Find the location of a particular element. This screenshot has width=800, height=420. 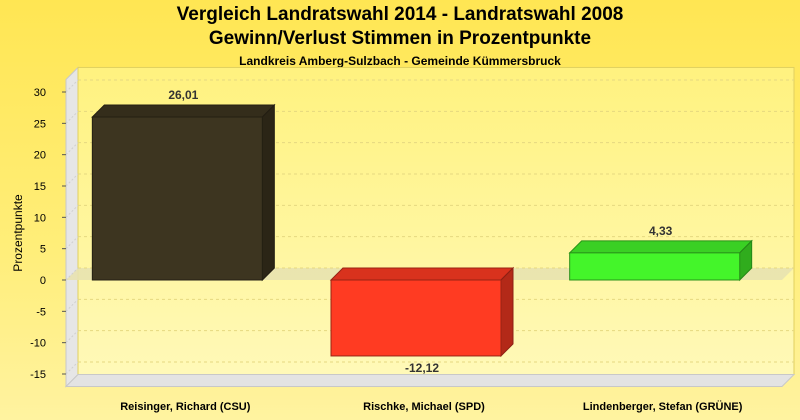

y-tick-label: -10 is located at coordinates (38, 344).